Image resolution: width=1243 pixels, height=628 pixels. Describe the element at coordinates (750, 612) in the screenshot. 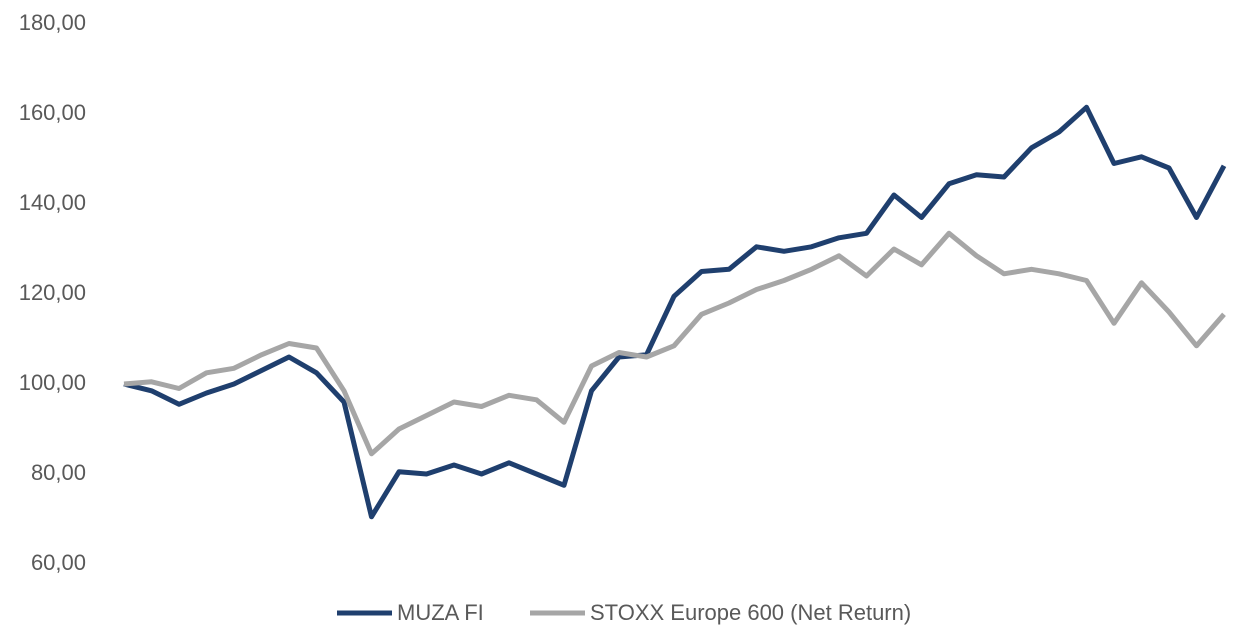

I see `legend-label: STOXX Europe 600 (Net Return)` at that location.